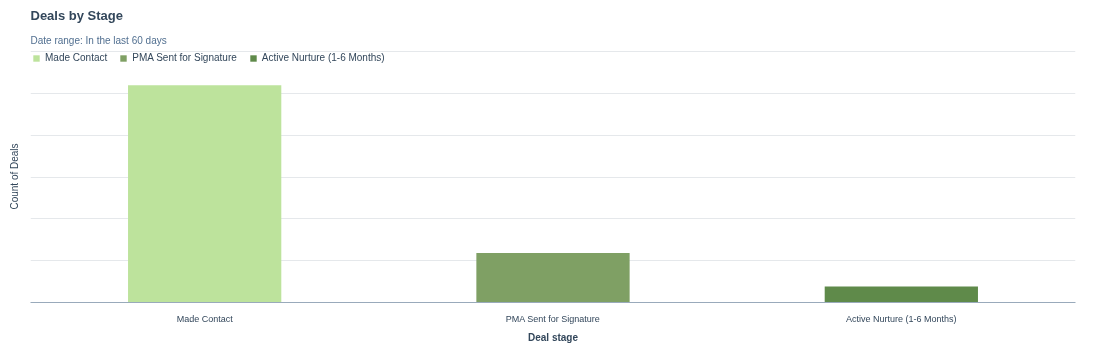 The width and height of the screenshot is (1106, 348). I want to click on x-tick-label: Active Nurture (1-6 Months), so click(901, 318).